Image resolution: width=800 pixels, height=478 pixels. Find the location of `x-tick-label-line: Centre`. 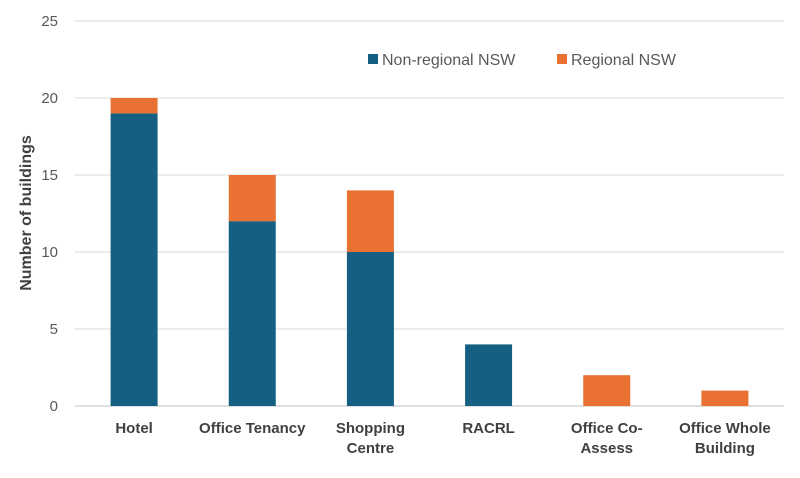

x-tick-label-line: Centre is located at coordinates (371, 448).